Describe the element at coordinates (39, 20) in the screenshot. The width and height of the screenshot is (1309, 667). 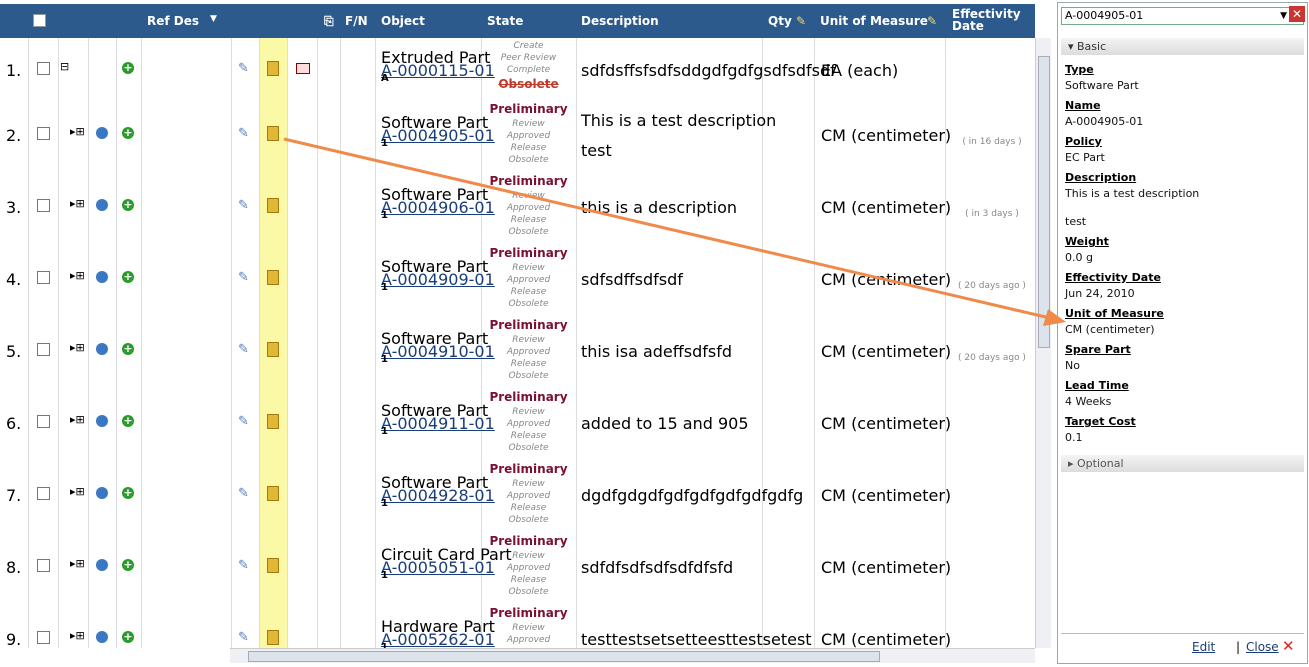
I see `select-all-checkbox` at that location.